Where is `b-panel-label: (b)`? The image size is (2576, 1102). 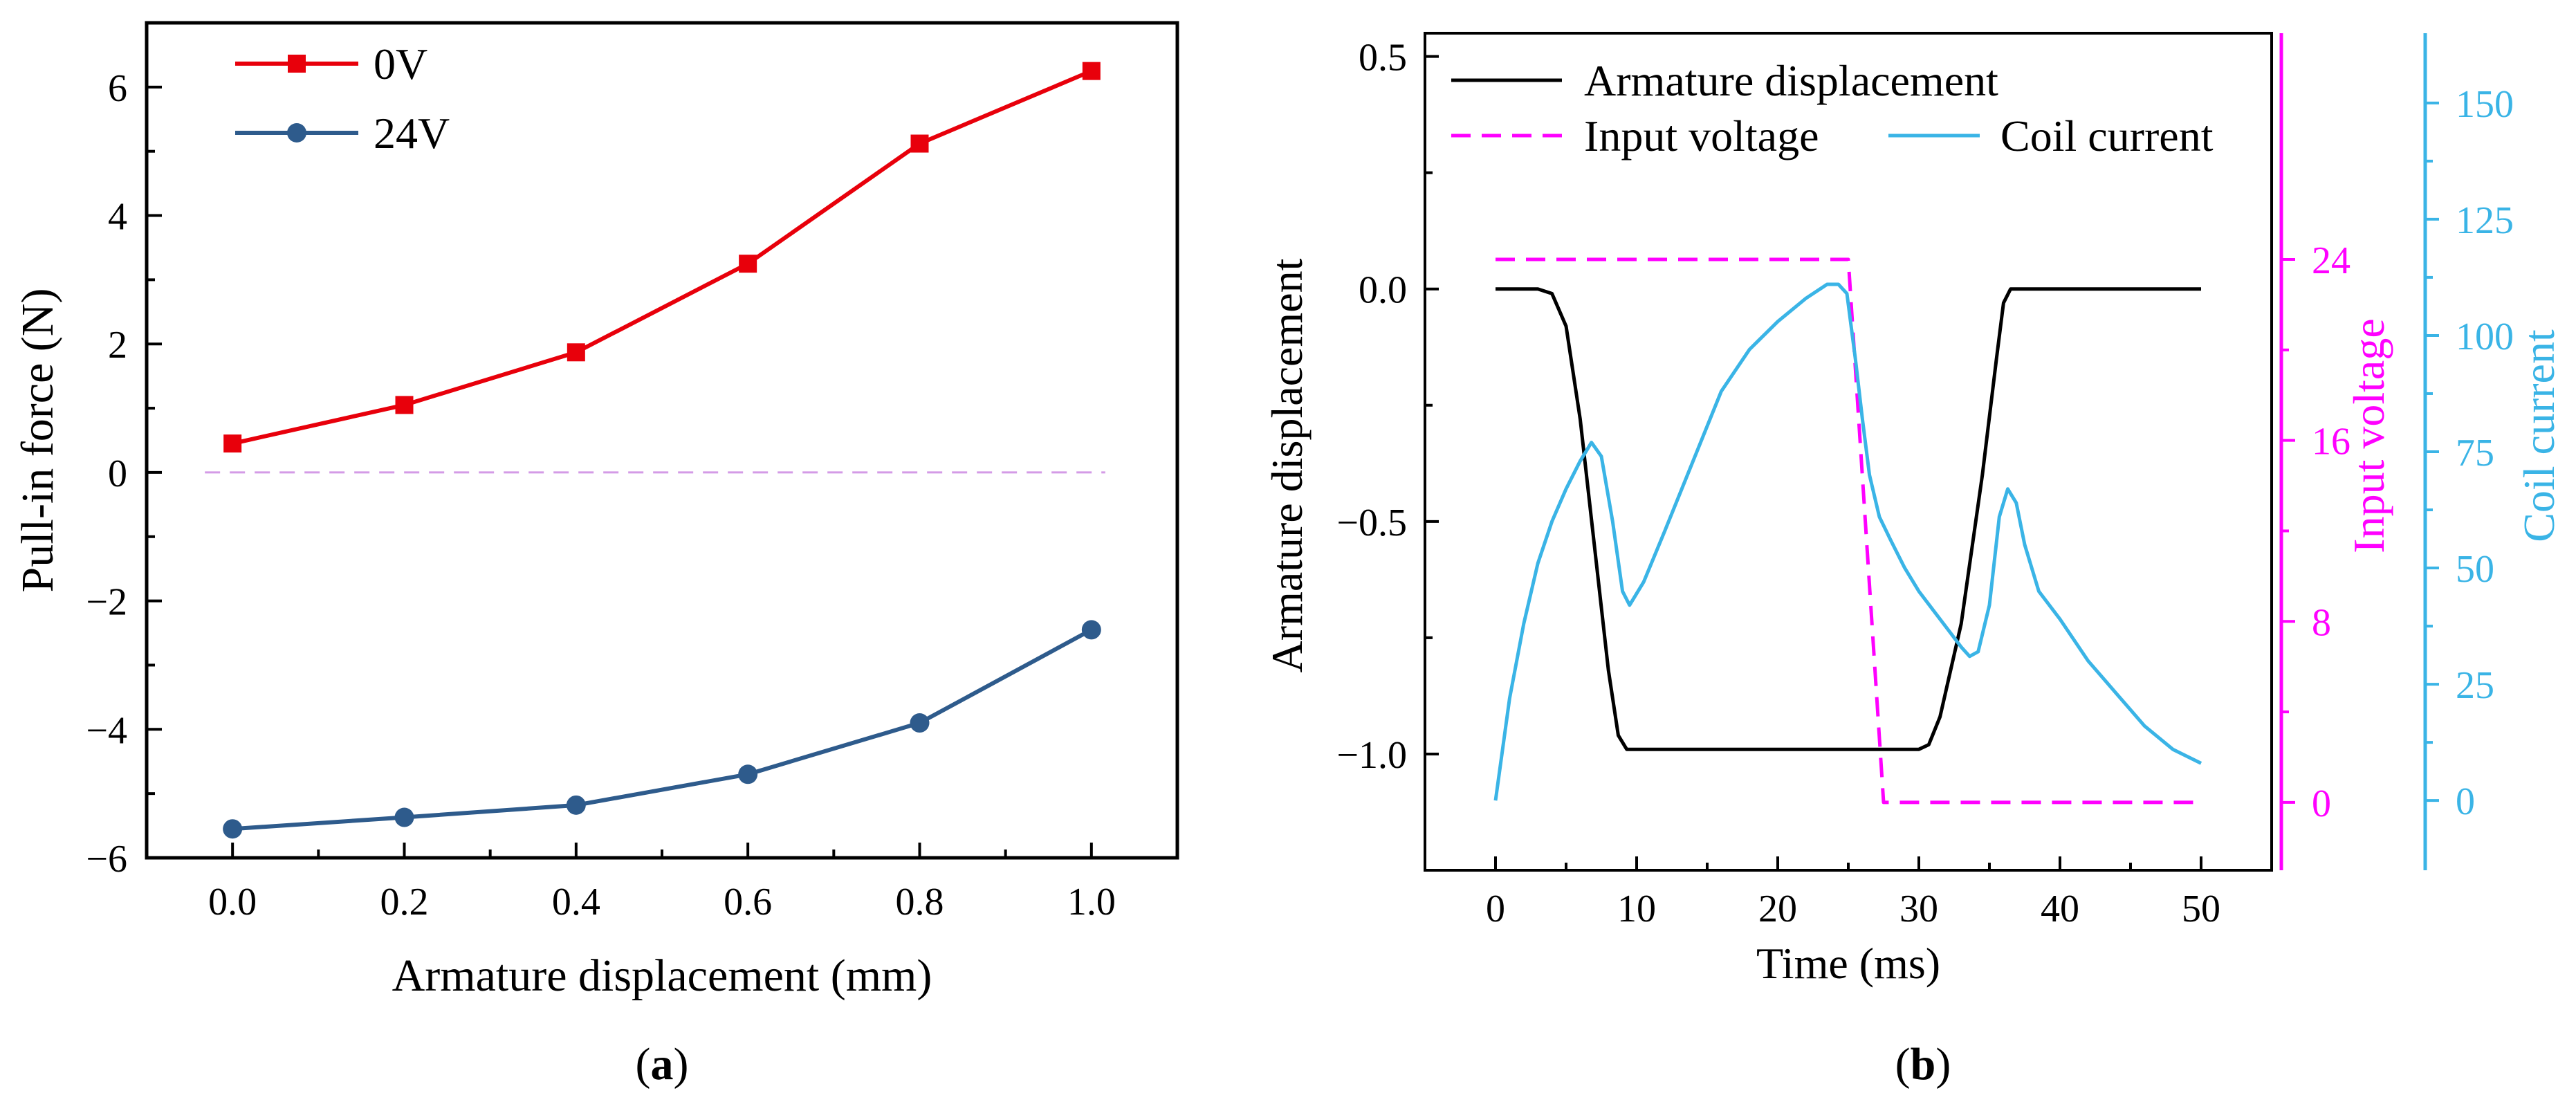 b-panel-label: (b) is located at coordinates (1923, 1064).